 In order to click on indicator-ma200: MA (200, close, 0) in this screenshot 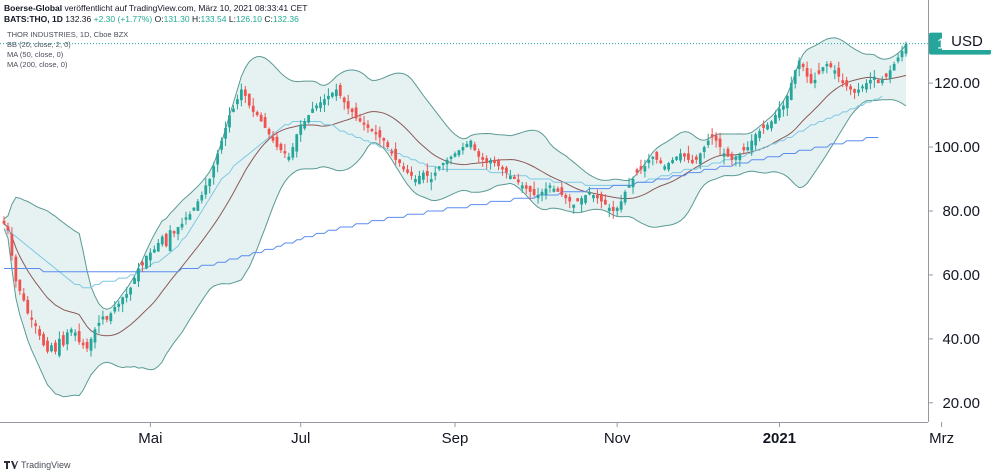, I will do `click(37, 64)`.